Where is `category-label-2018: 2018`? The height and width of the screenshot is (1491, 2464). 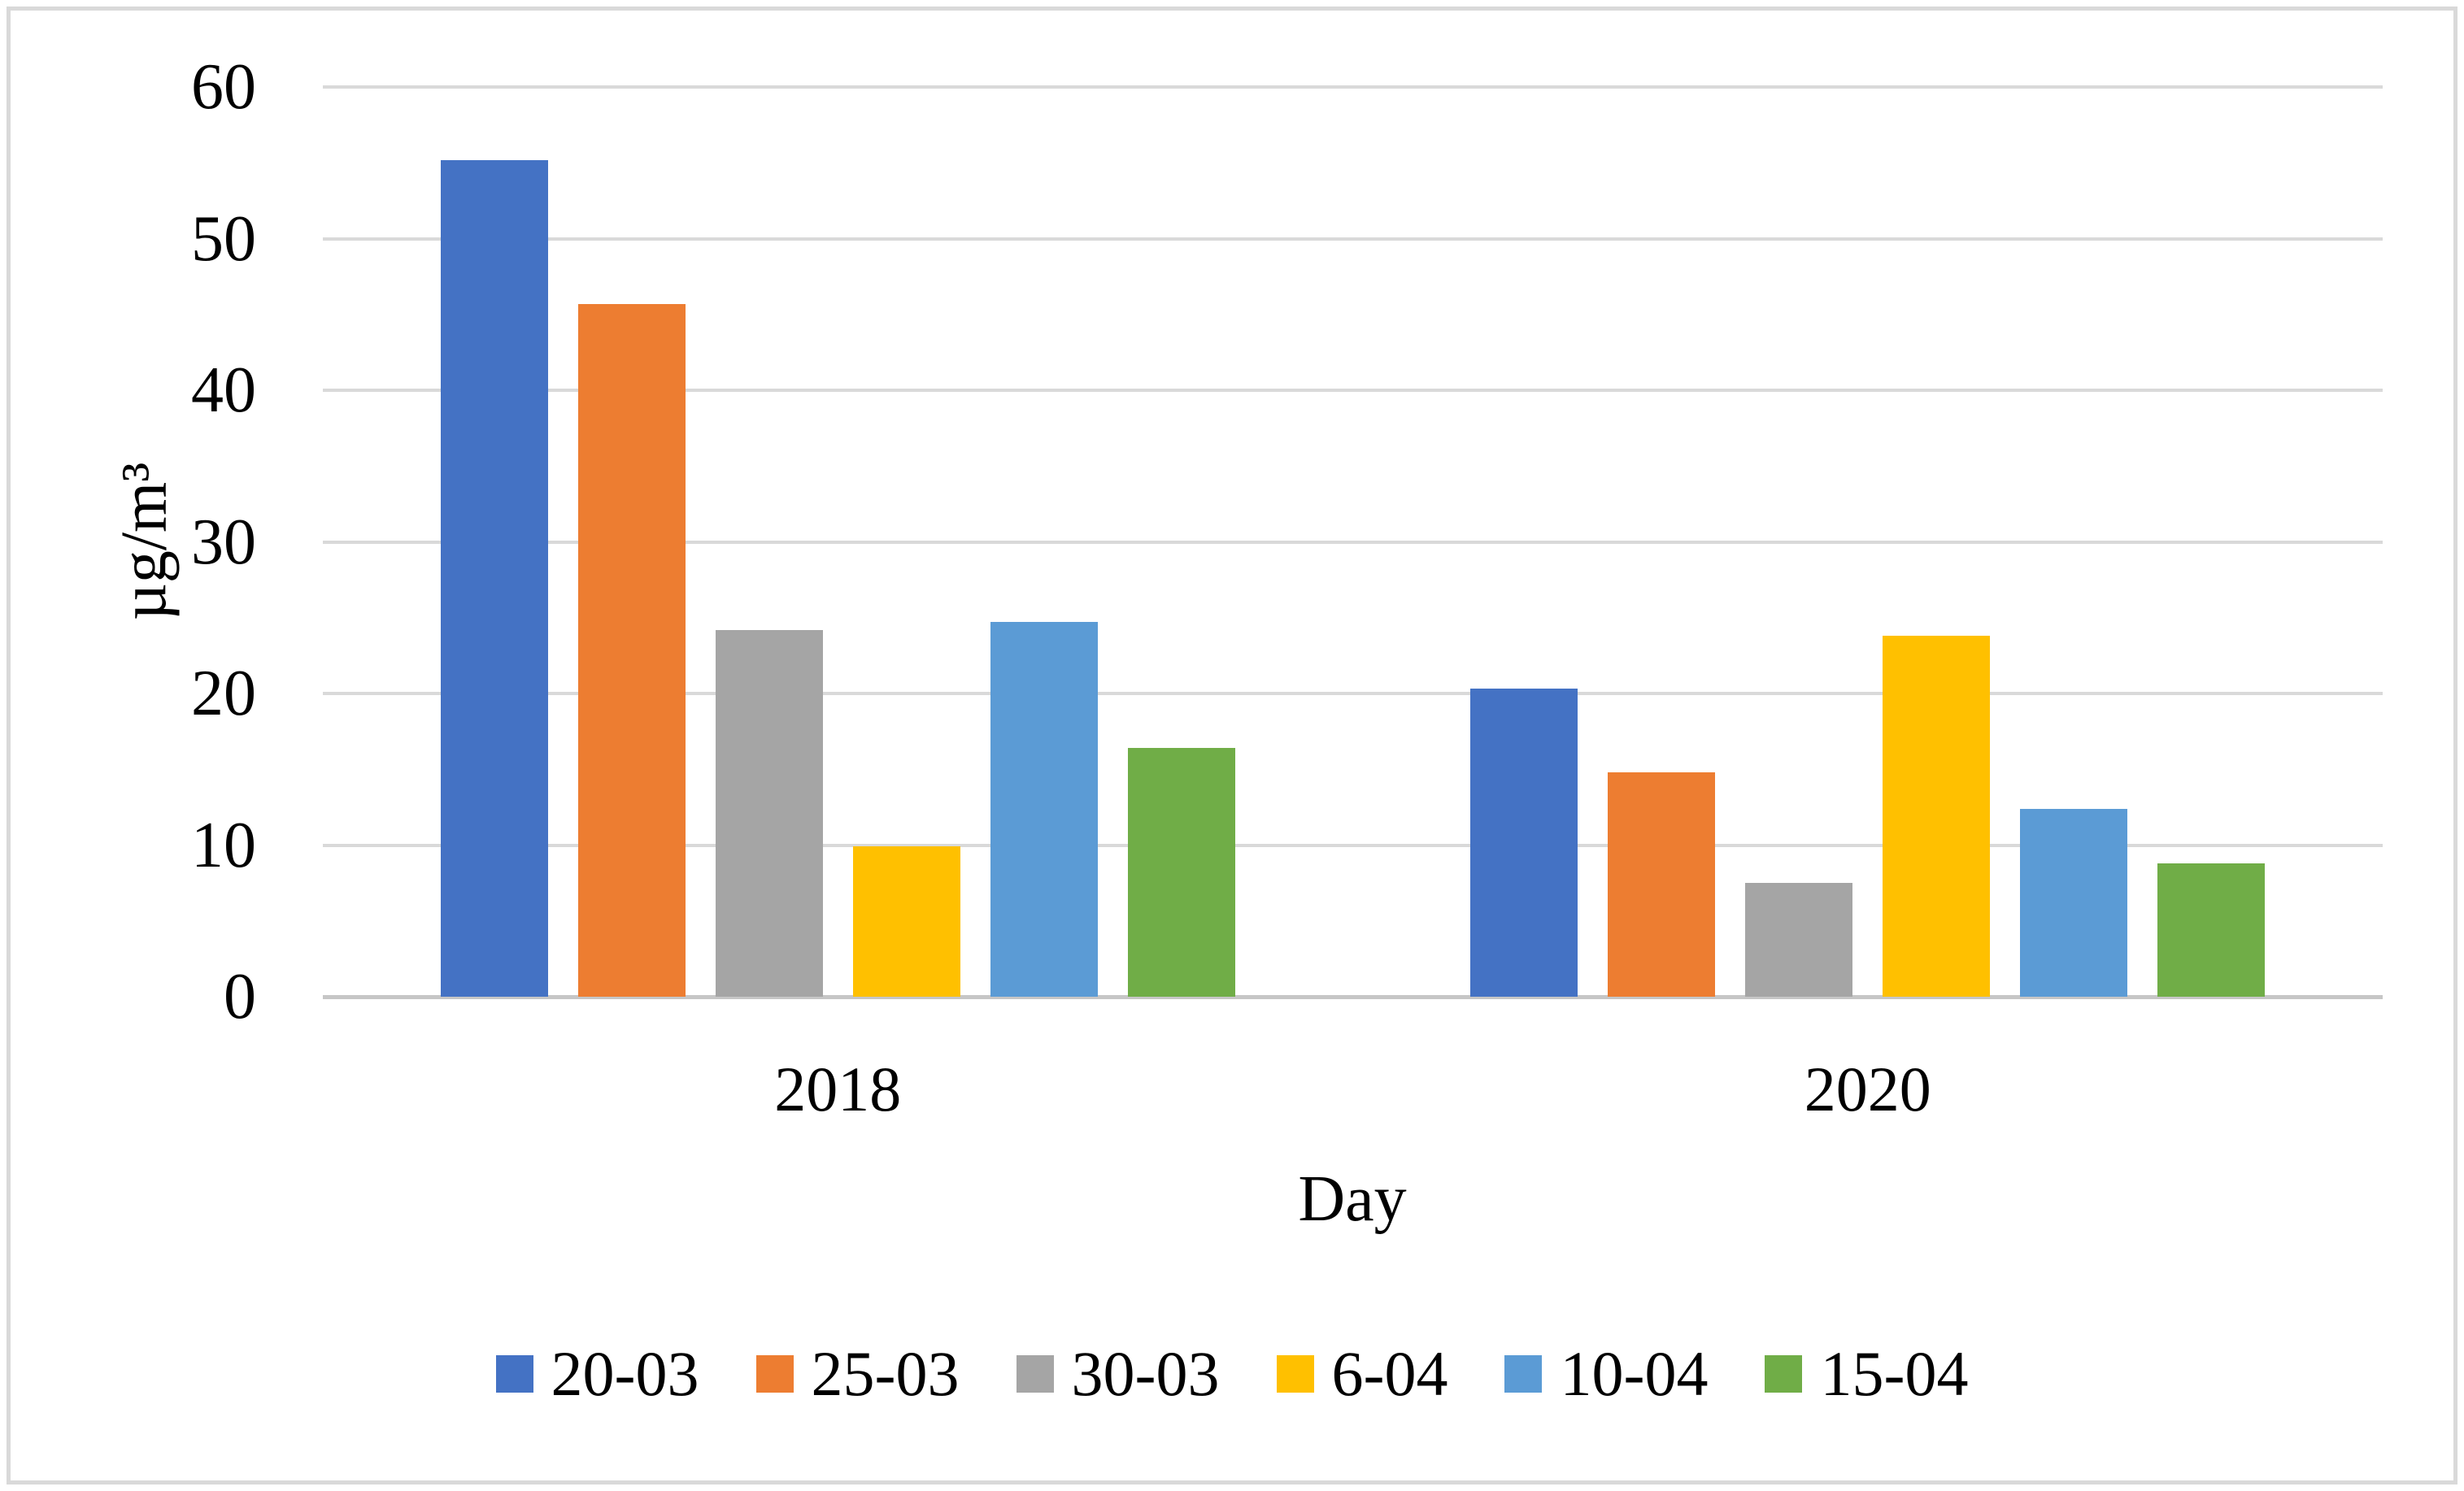 category-label-2018: 2018 is located at coordinates (838, 1089).